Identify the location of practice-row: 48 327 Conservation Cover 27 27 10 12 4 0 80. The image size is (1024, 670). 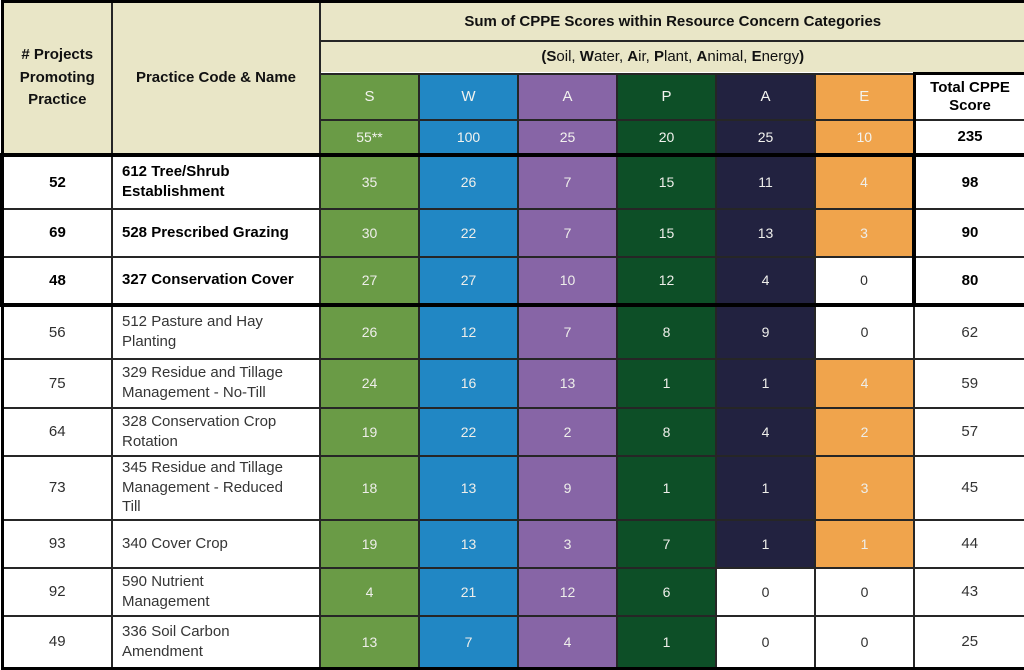
(512, 281).